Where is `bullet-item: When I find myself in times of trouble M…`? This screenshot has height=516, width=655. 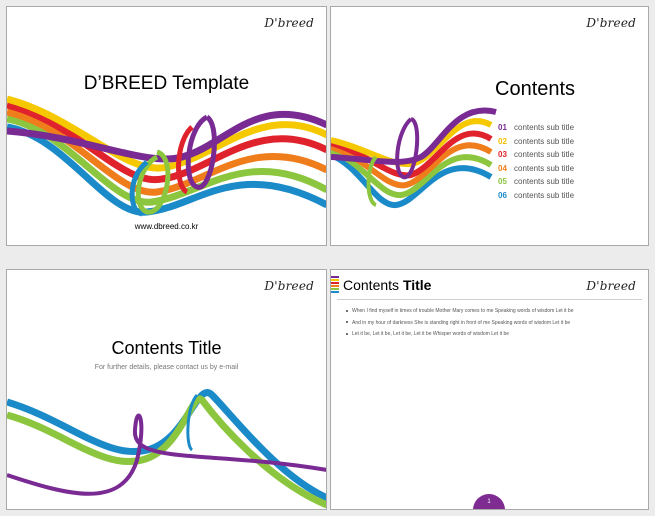 bullet-item: When I find myself in times of trouble M… is located at coordinates (495, 314).